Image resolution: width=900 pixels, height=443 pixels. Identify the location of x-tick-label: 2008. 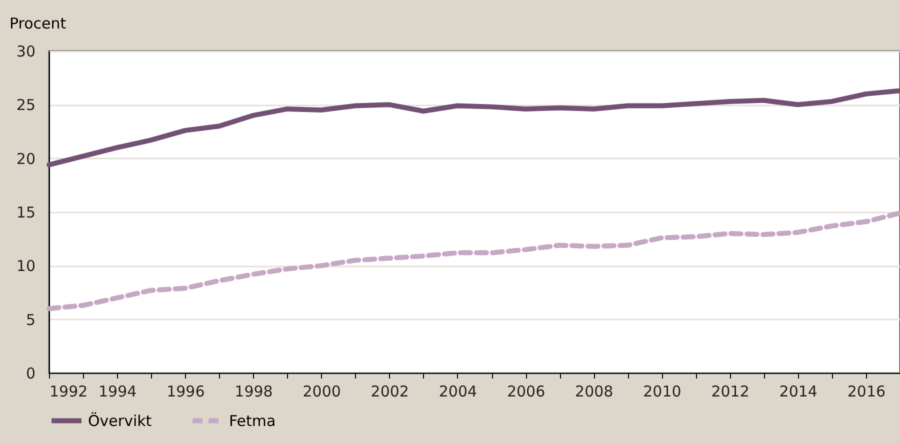
(594, 391).